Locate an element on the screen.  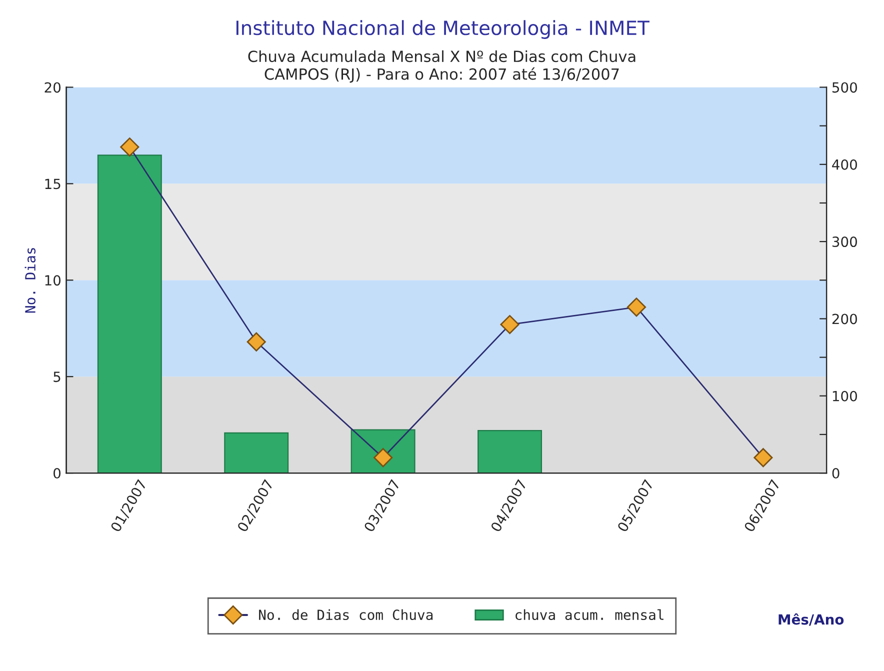
y-tick-label: 15 is located at coordinates (52, 184).